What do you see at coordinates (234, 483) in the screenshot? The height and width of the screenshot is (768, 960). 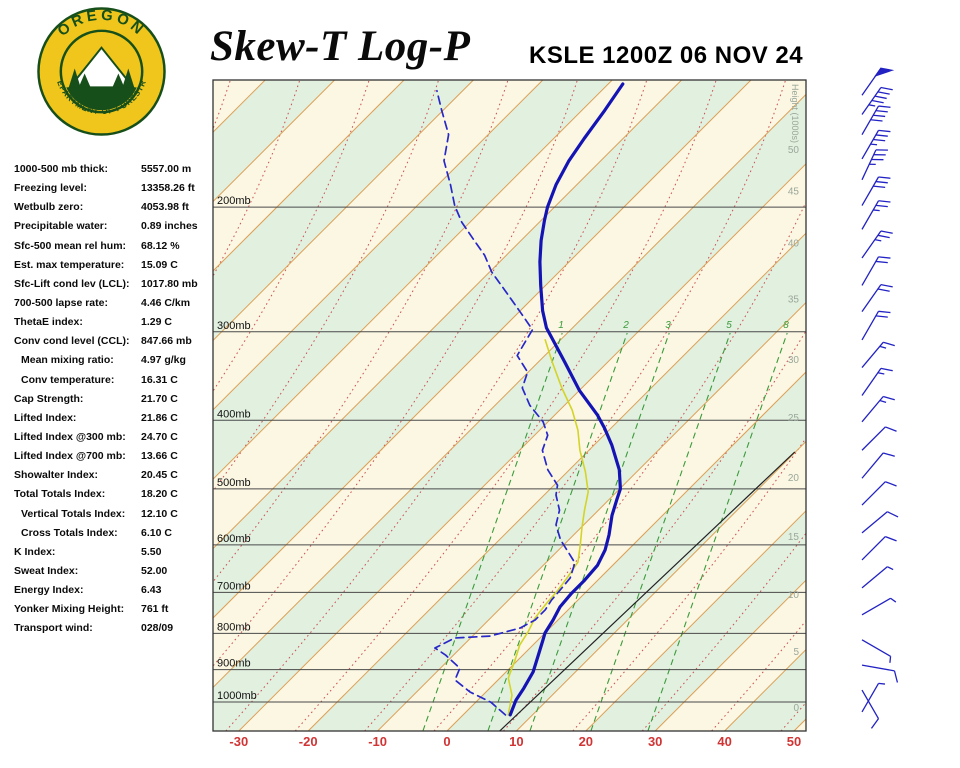 I see `pressure-label: 500mb` at bounding box center [234, 483].